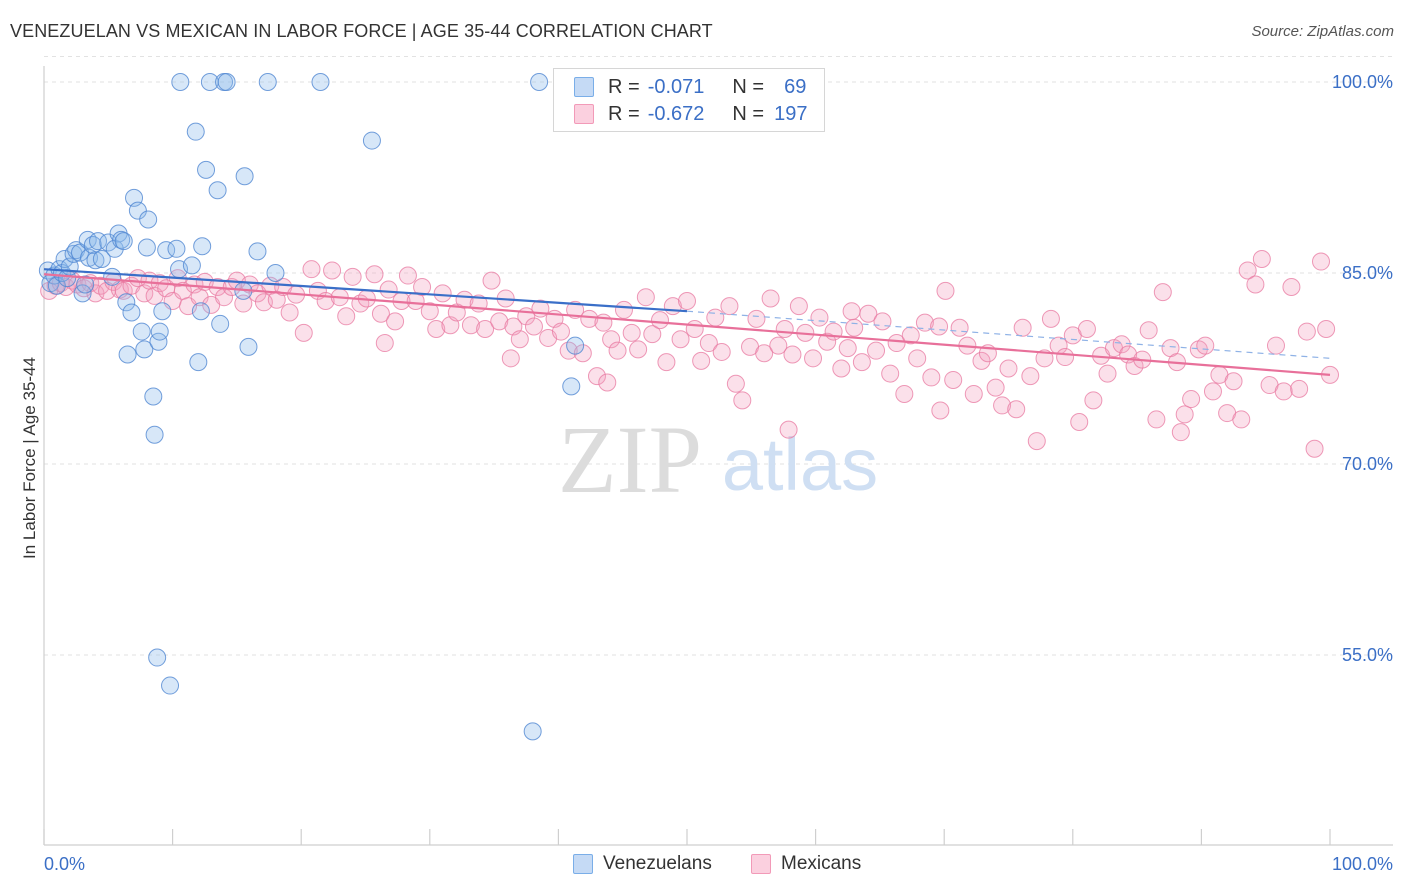 The height and width of the screenshot is (892, 1406). I want to click on trend-lines, so click(687, 322).